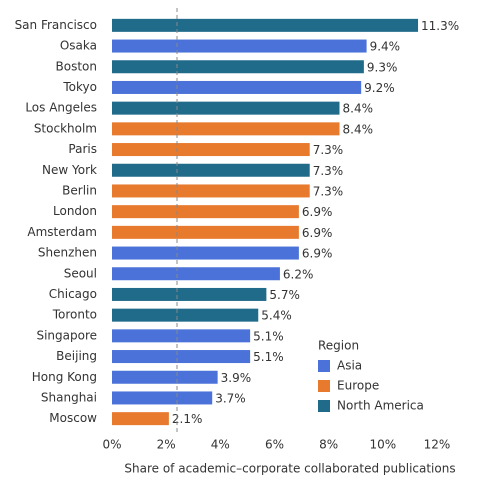 This screenshot has height=485, width=500. Describe the element at coordinates (220, 445) in the screenshot. I see `x-tick-label: 4%` at that location.